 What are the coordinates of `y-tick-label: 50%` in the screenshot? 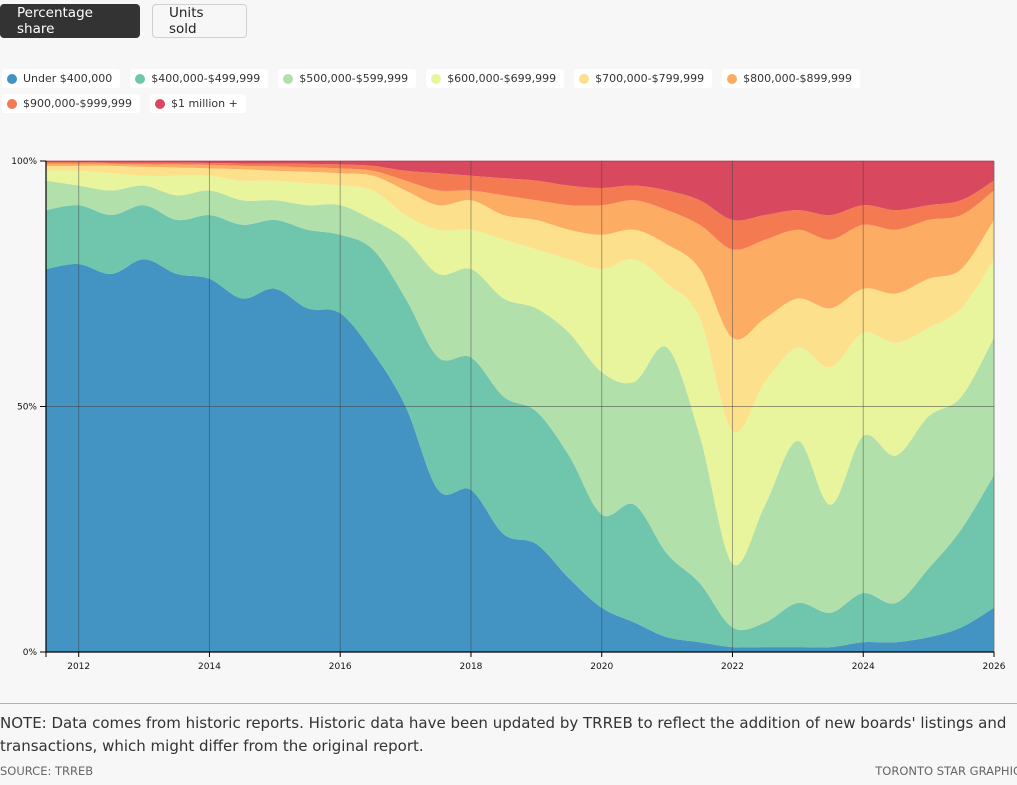 It's located at (27, 408).